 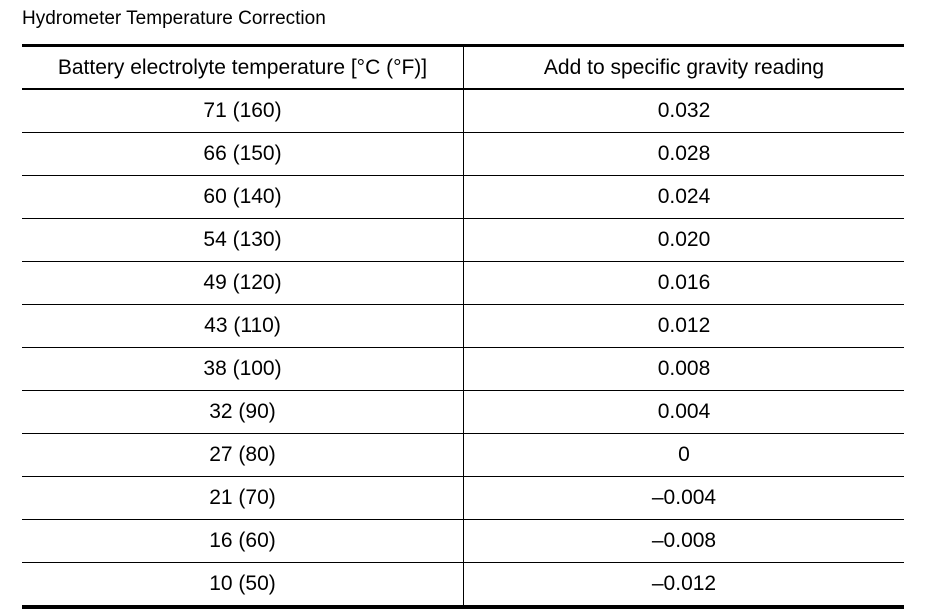 What do you see at coordinates (243, 498) in the screenshot?
I see `table-cell: 21 (70)` at bounding box center [243, 498].